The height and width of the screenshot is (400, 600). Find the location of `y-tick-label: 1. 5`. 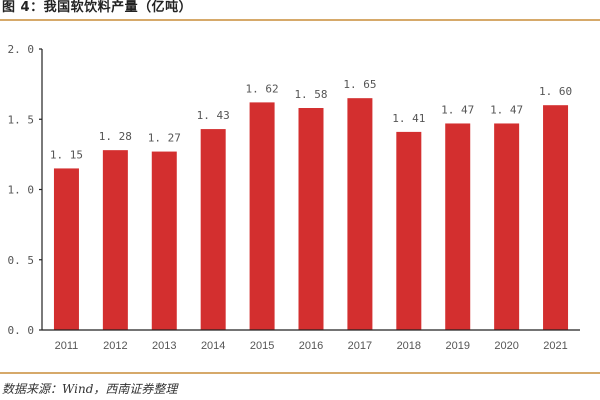

y-tick-label: 1. 5 is located at coordinates (21, 119).